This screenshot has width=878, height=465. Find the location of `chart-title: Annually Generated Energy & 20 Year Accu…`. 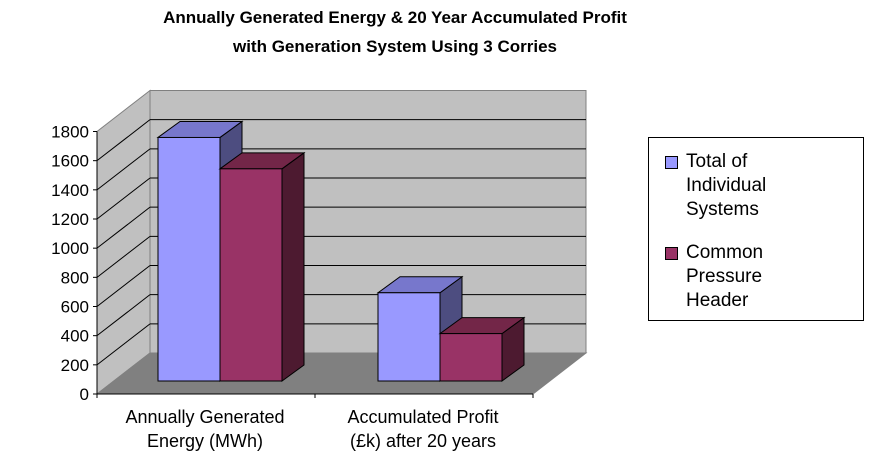

chart-title: Annually Generated Energy & 20 Year Accu… is located at coordinates (395, 17).